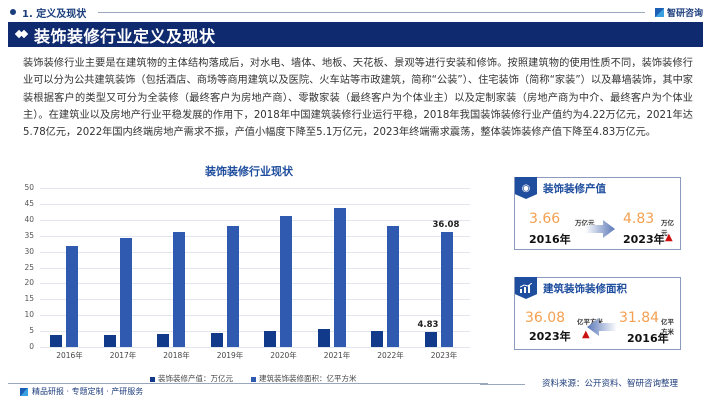 This screenshot has height=400, width=711. What do you see at coordinates (29, 235) in the screenshot?
I see `y-tick-label: 35` at bounding box center [29, 235].